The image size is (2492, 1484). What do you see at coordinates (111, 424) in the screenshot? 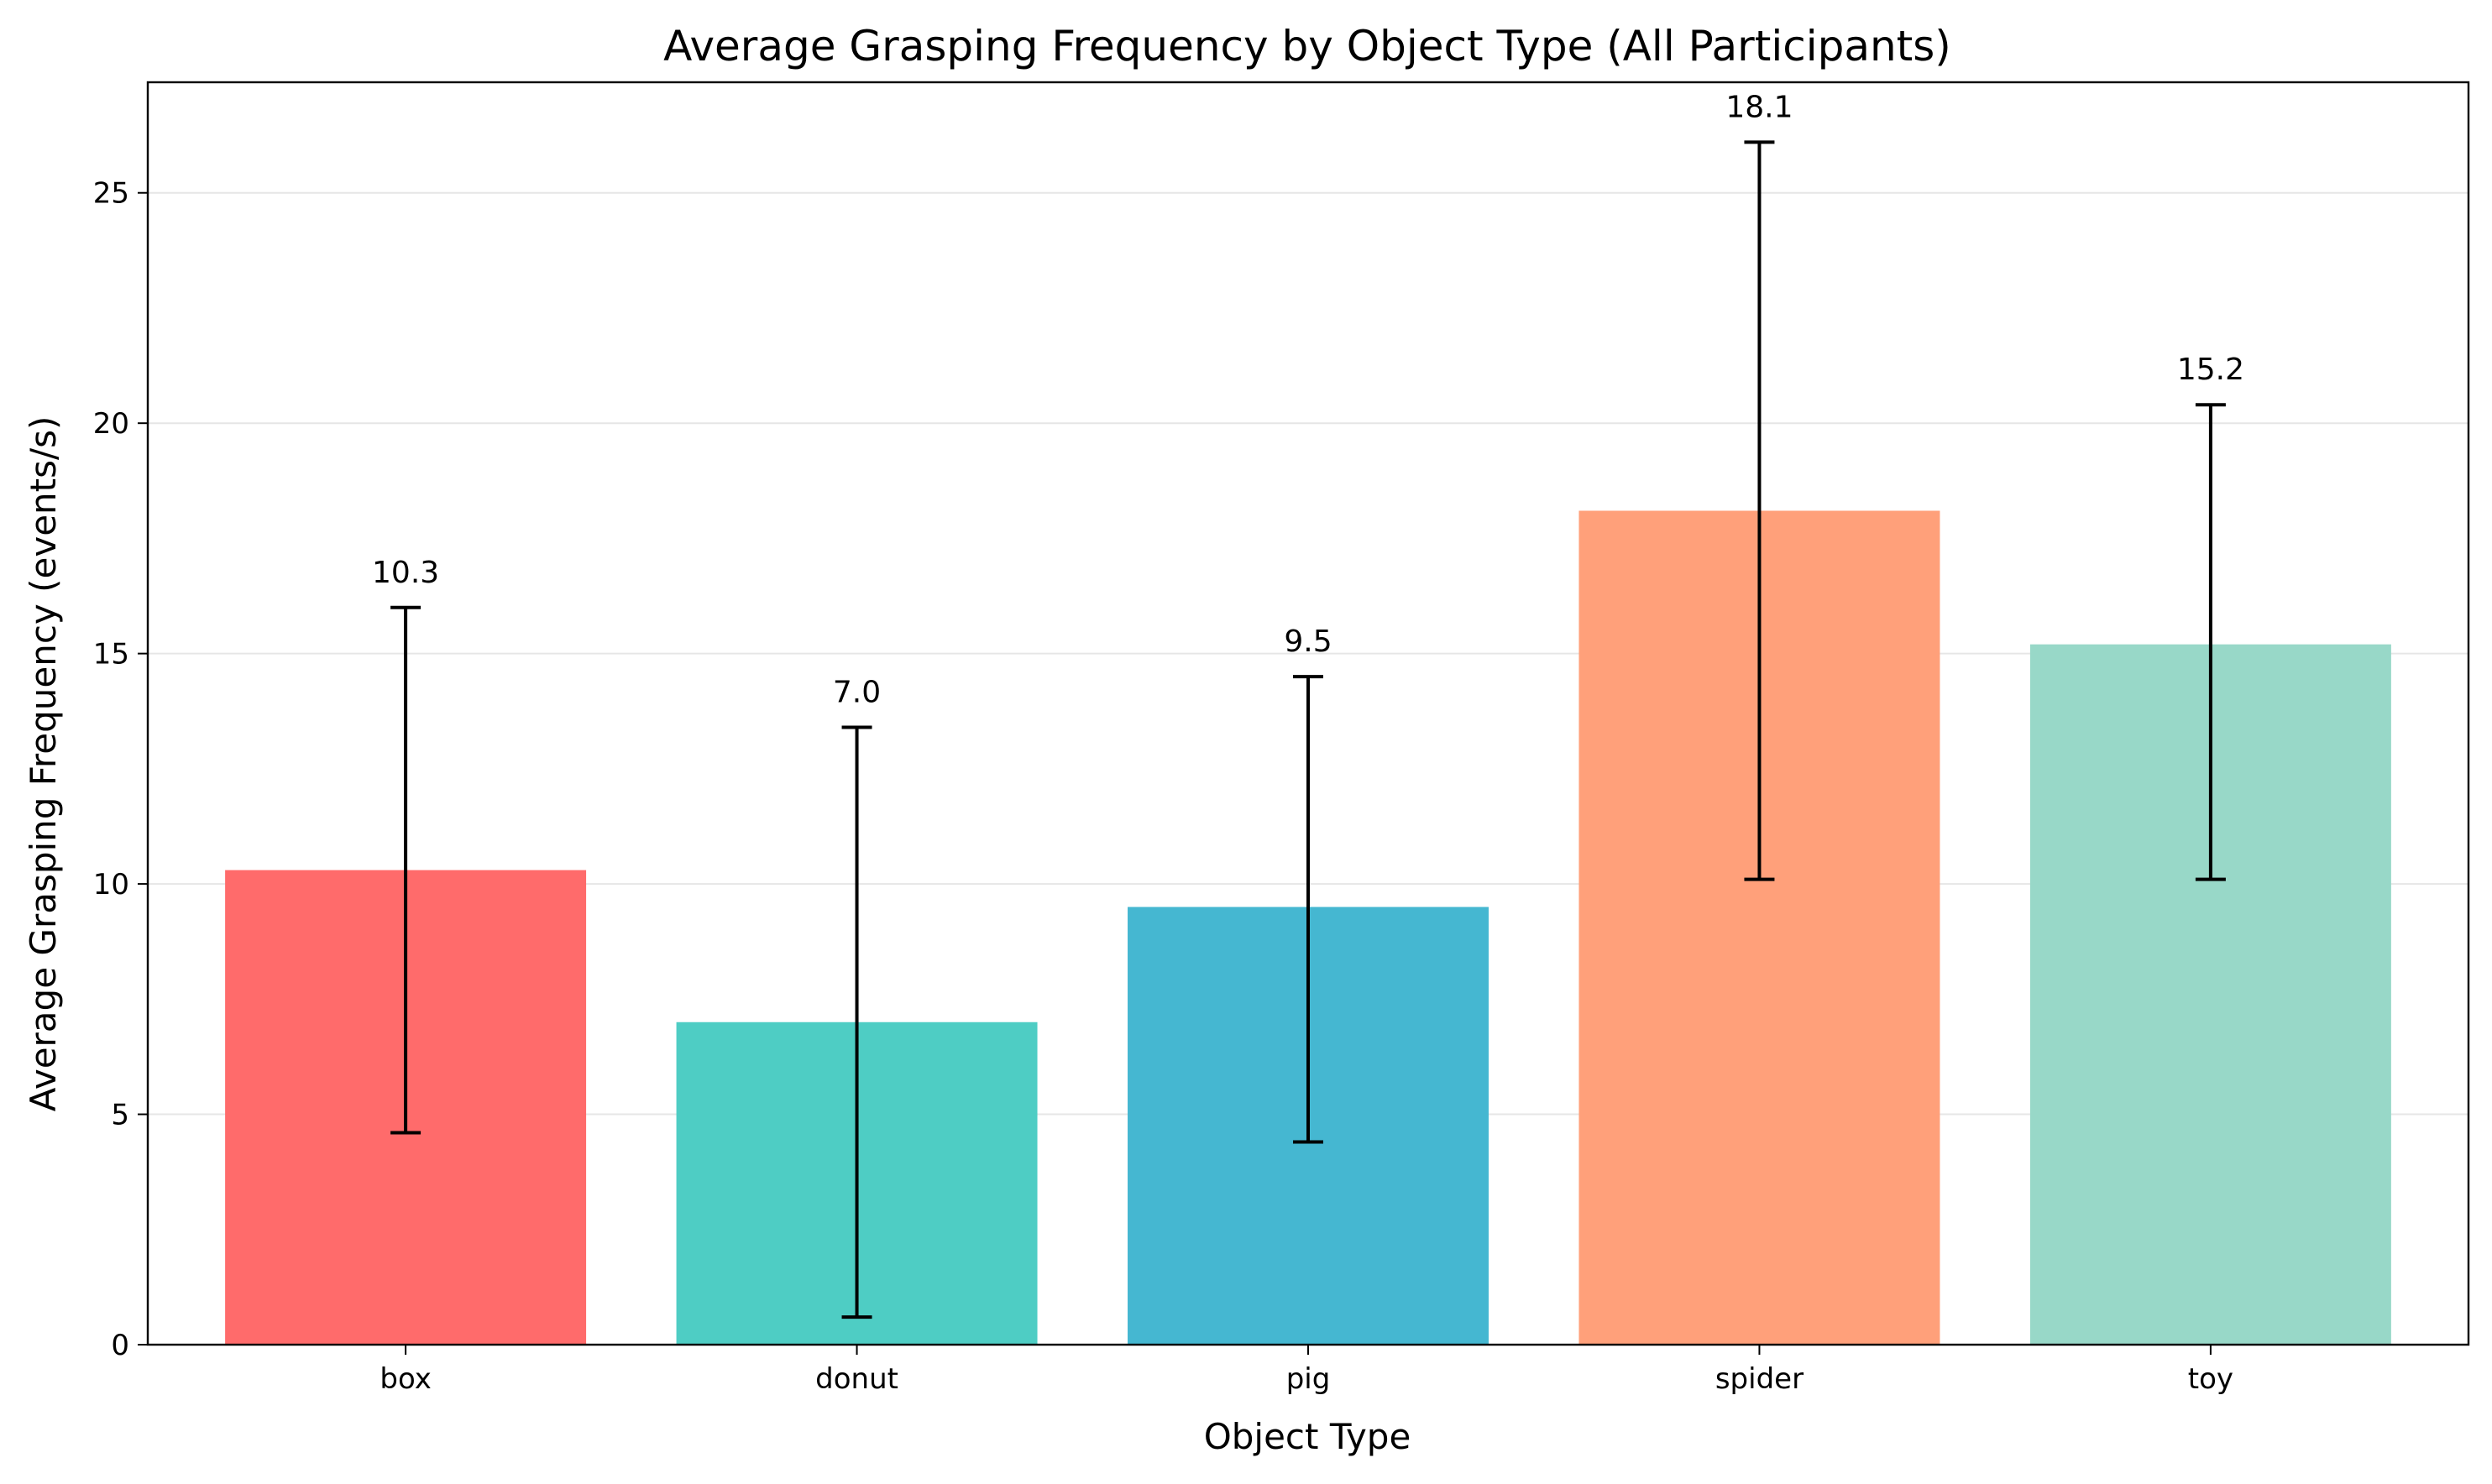
I see `y-tick-label: 20` at bounding box center [111, 424].